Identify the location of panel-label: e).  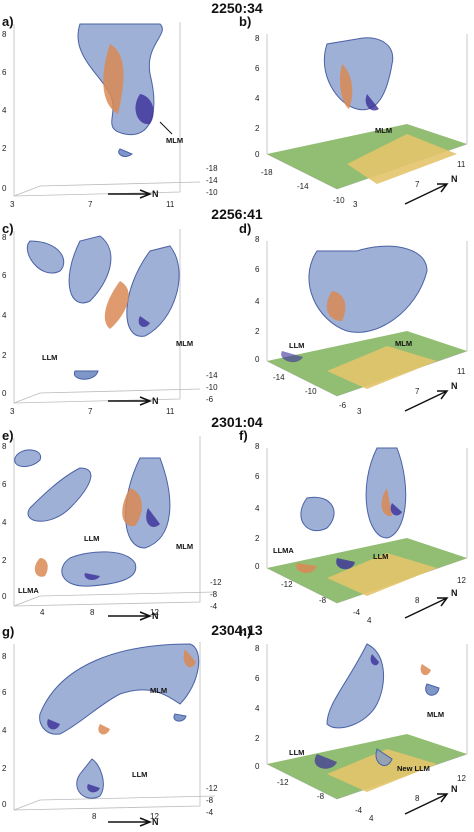
(8, 435).